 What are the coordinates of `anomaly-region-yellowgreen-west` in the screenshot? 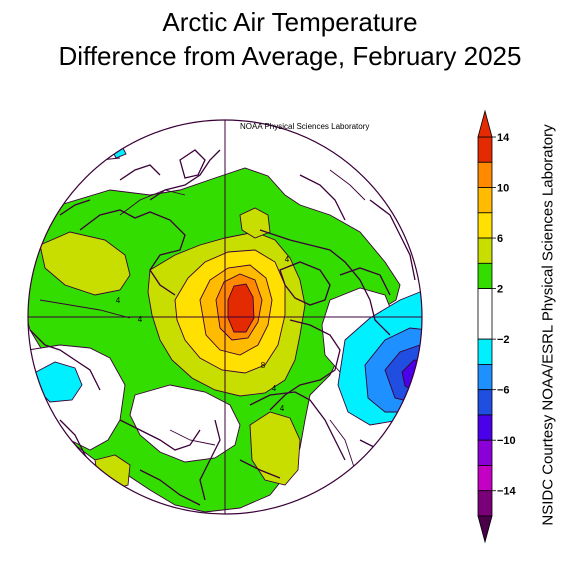 It's located at (85, 263).